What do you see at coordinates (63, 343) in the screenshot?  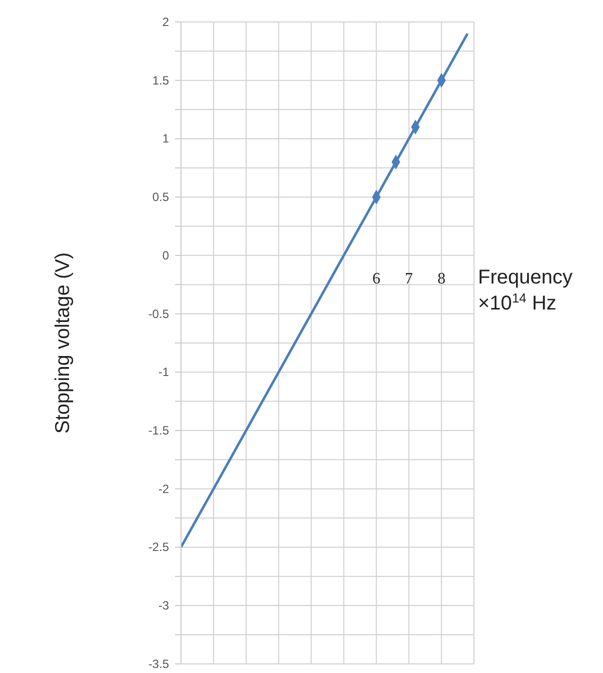 I see `y-axis-title: Stopping voltage (V)` at bounding box center [63, 343].